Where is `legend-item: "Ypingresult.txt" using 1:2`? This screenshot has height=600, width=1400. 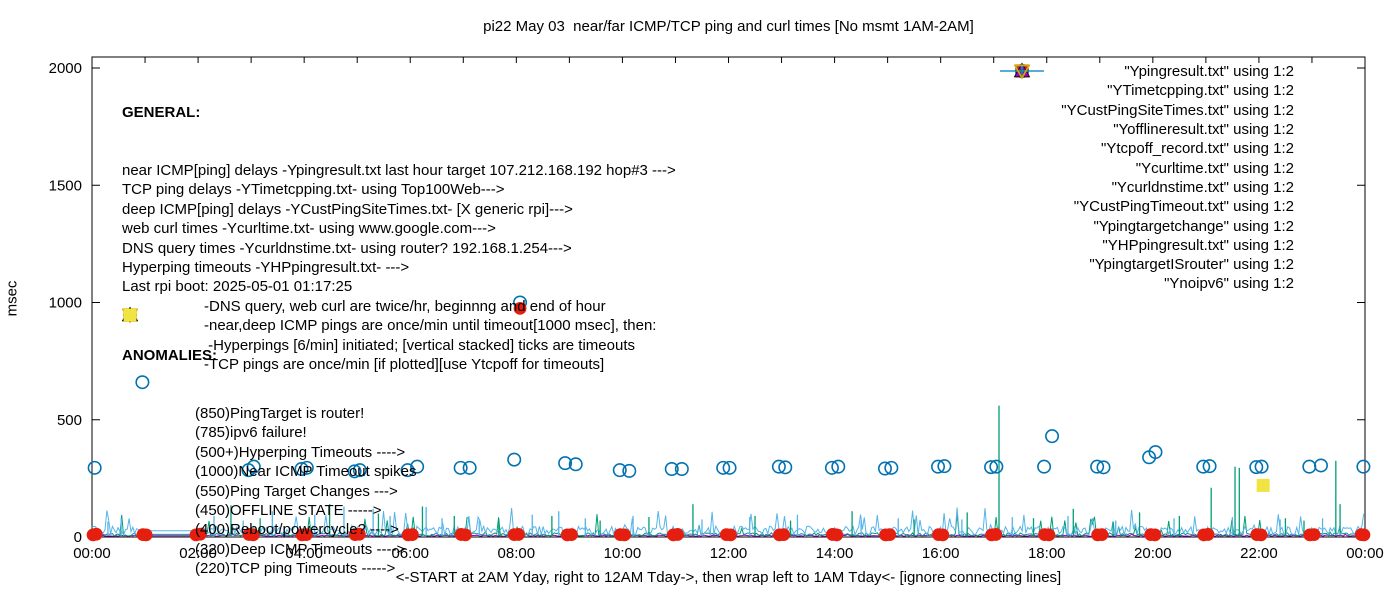
legend-item: "Ypingresult.txt" using 1:2 is located at coordinates (1176, 71).